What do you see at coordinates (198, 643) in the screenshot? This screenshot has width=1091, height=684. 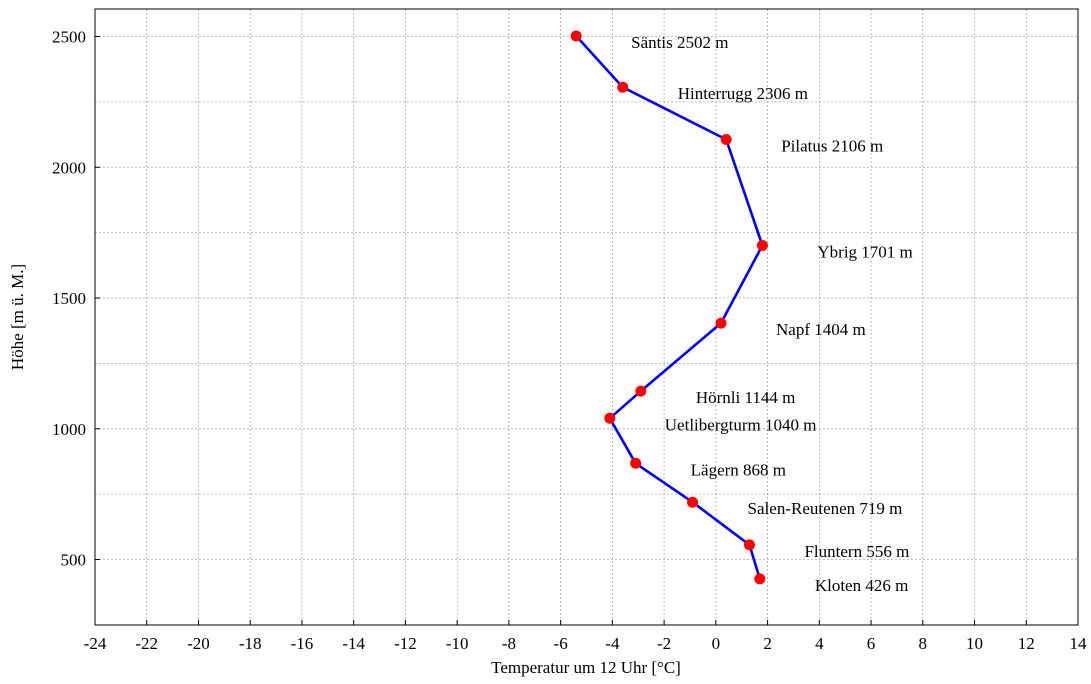 I see `x-tick-label: -20` at bounding box center [198, 643].